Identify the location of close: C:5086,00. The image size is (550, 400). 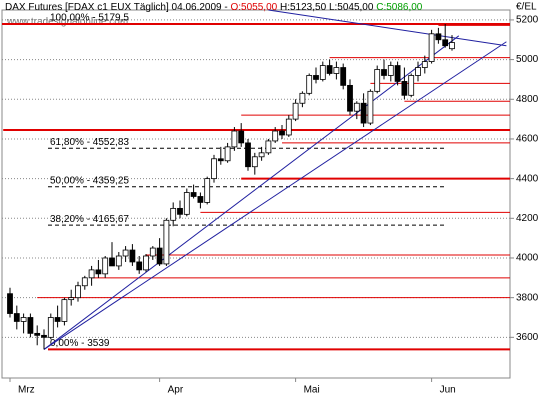
(399, 7).